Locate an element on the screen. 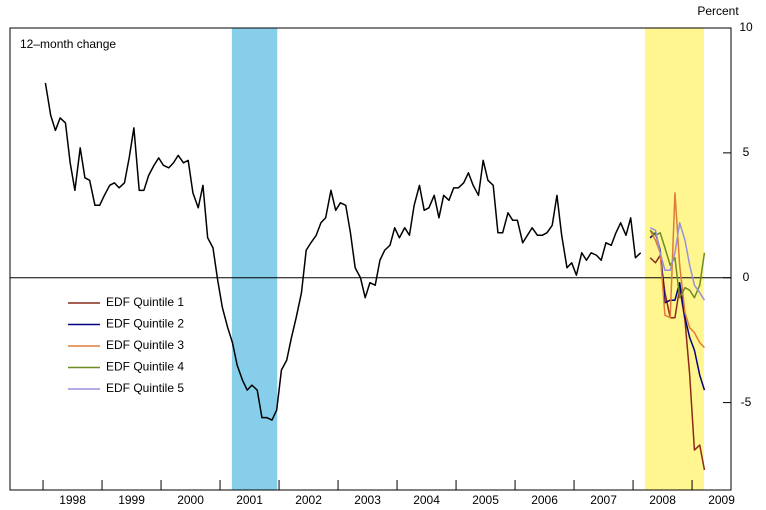  y-axis-label: Percent is located at coordinates (718, 11).